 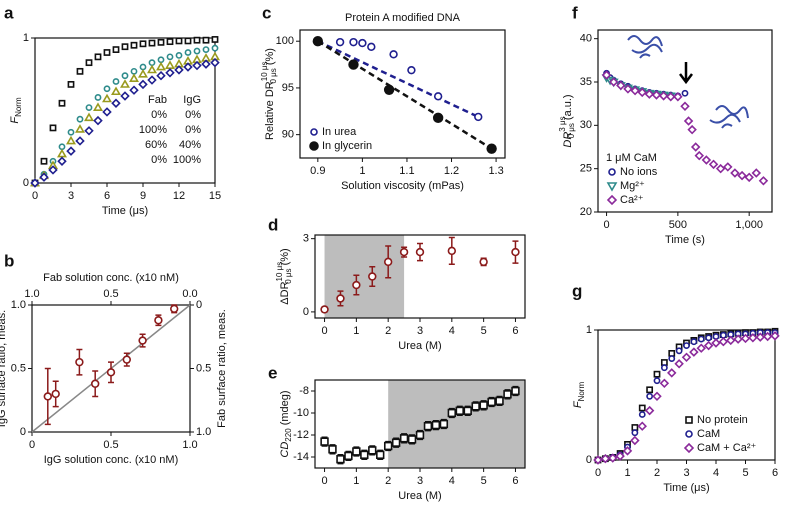 I want to click on y-axis-label: CD220 (mdeg), so click(x=286, y=423).